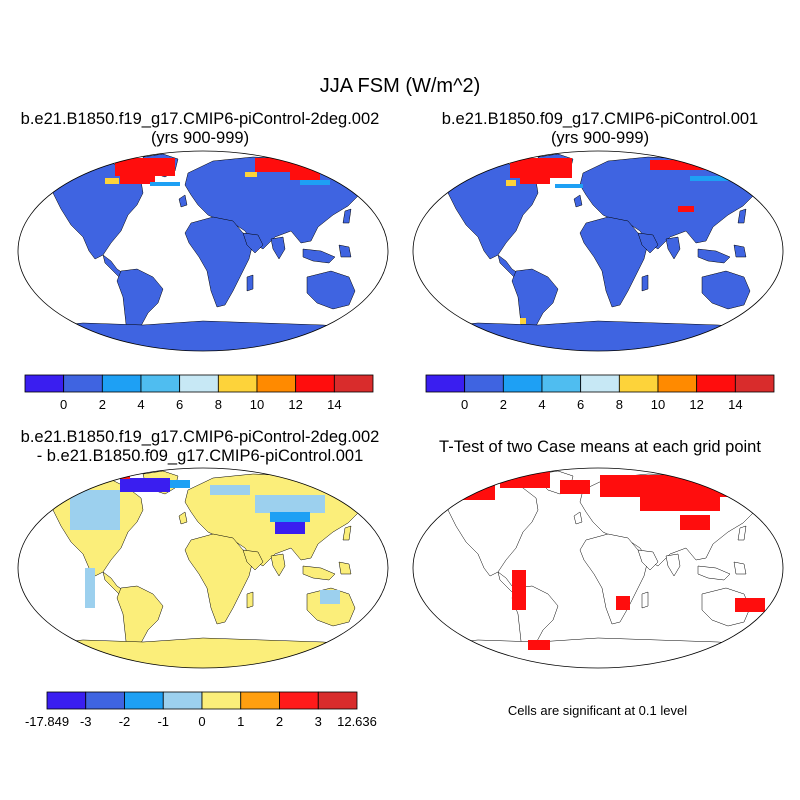 The width and height of the screenshot is (800, 800). I want to click on colorbar-top-left: 0 2 4 6 8 10 12 14, so click(199, 393).